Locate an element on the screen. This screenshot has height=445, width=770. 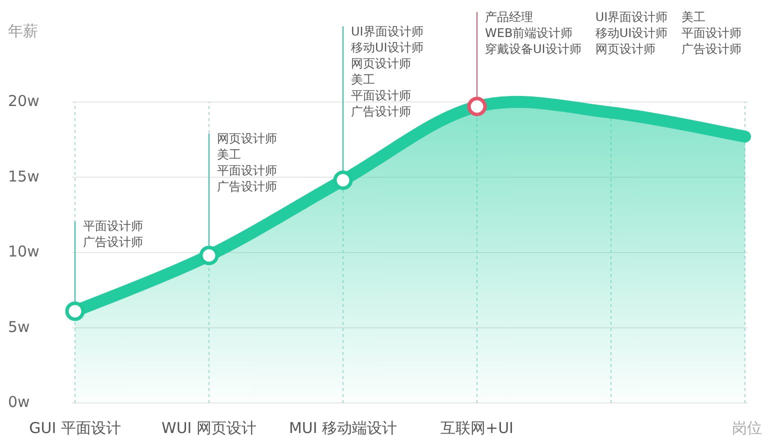
text: WEB前端设计师 is located at coordinates (529, 33).